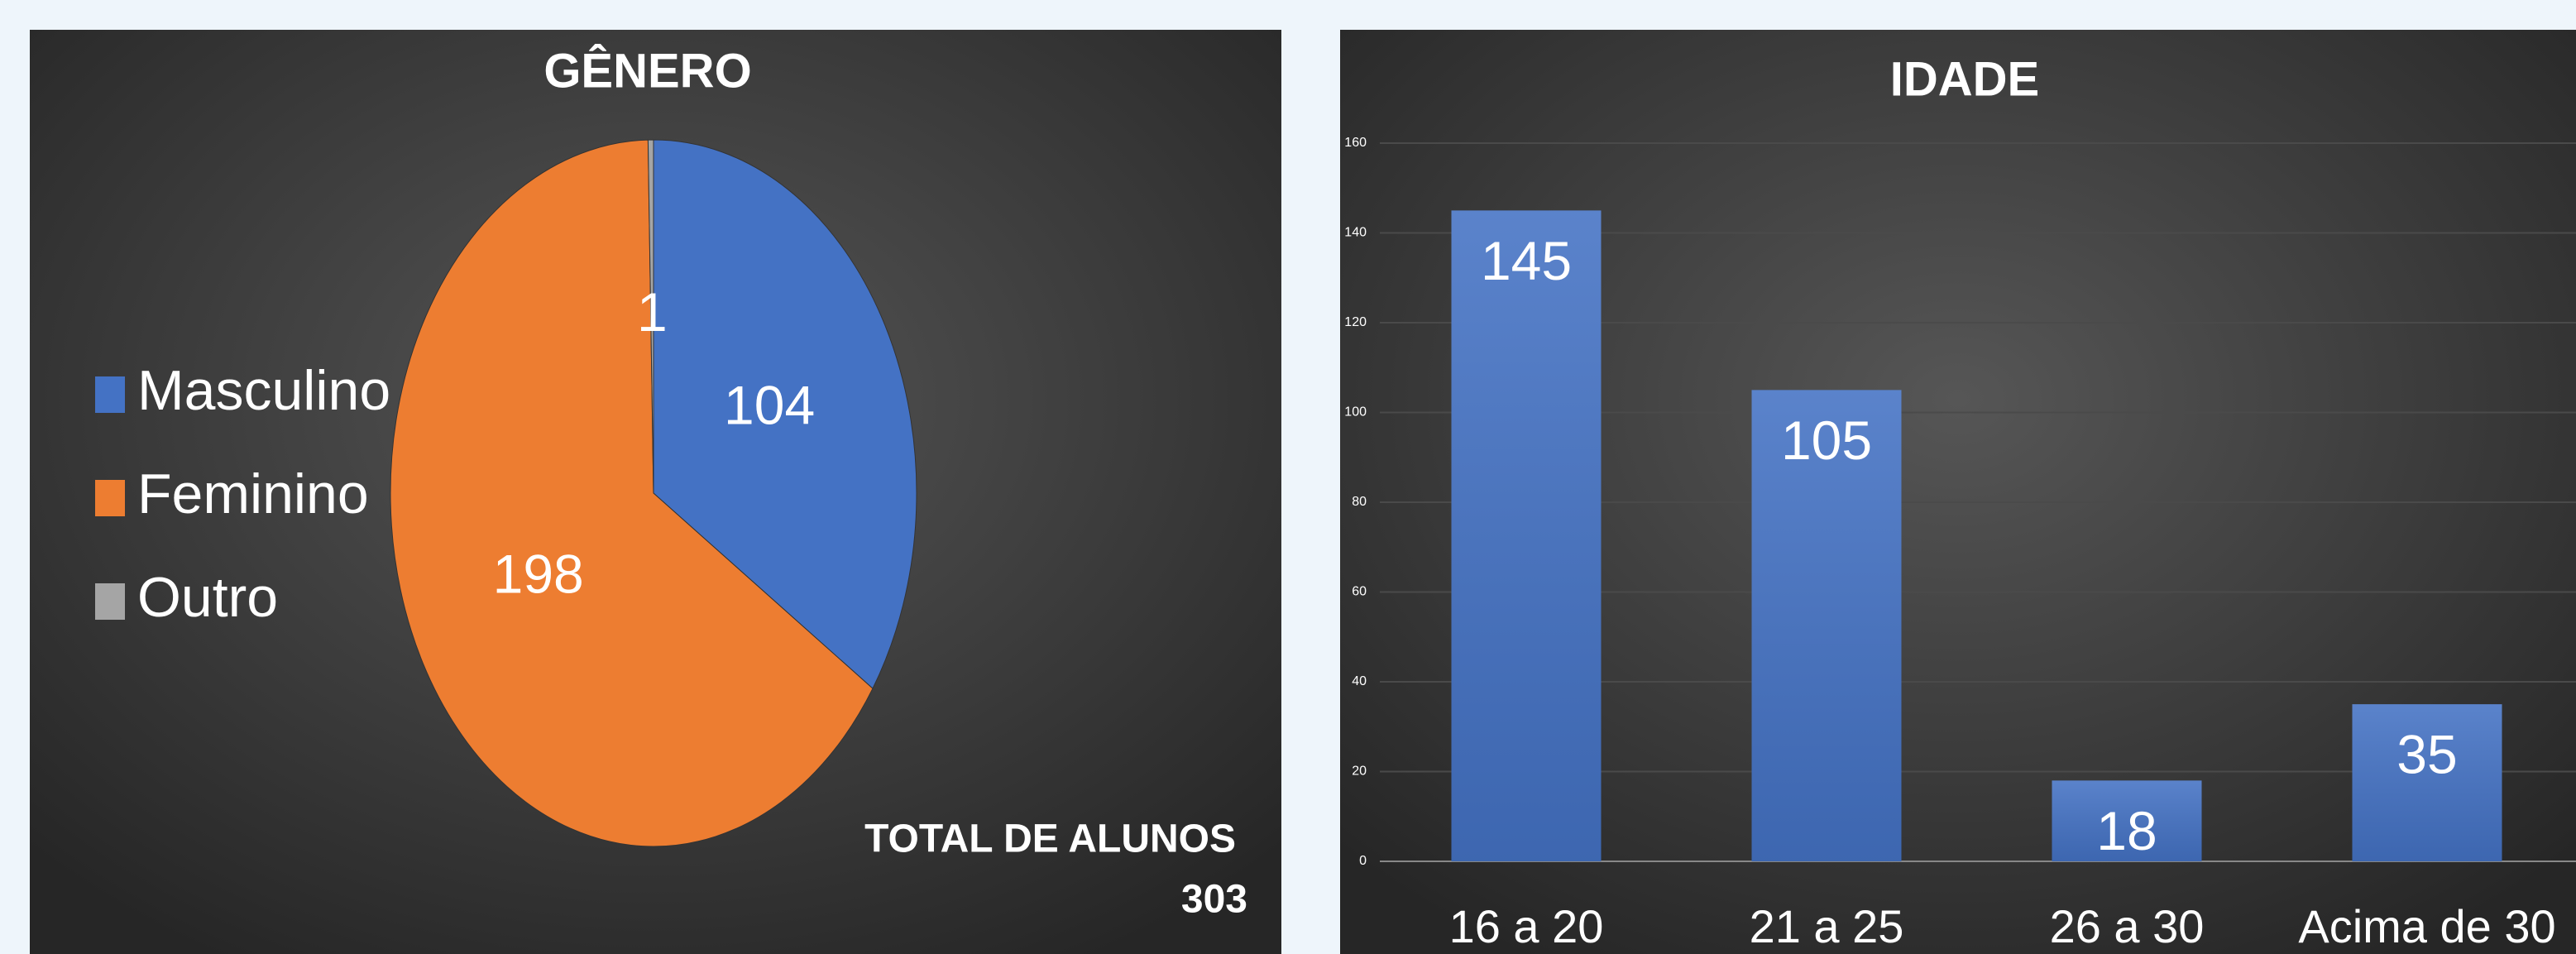  I want to click on data-label: 145, so click(1526, 260).